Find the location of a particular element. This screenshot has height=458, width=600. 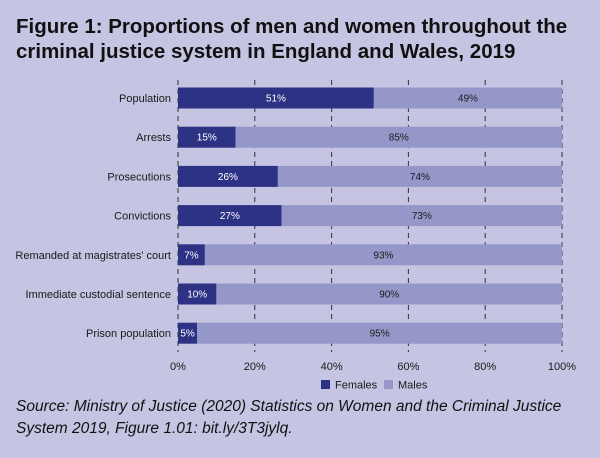

category-label: Prison population is located at coordinates (128, 334).